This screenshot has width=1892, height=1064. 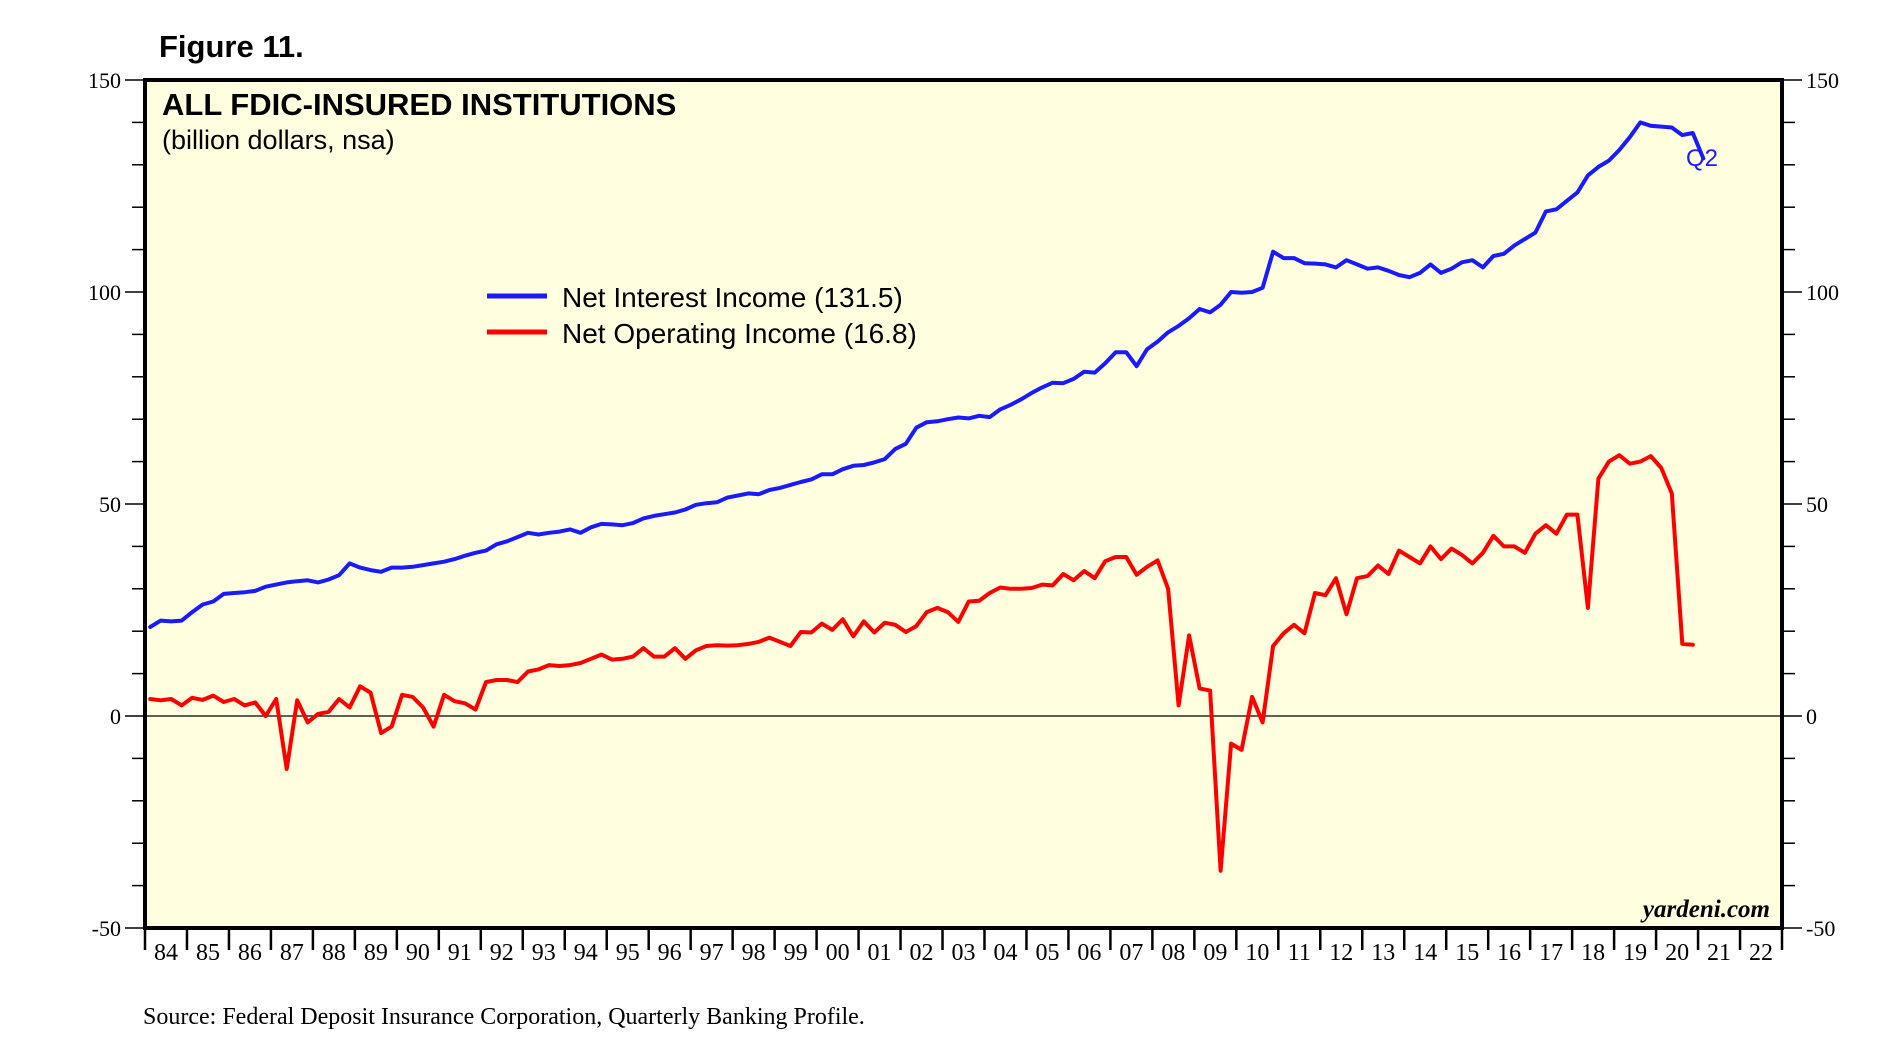 I want to click on chart-subtitle: (billion dollars, nsa), so click(x=278, y=140).